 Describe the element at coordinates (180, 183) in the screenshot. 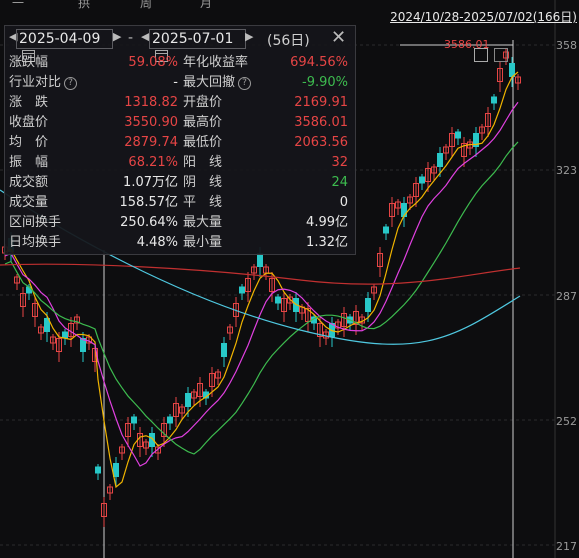

I see `stats-row: 成交额 1.07万亿阴 线 24` at that location.